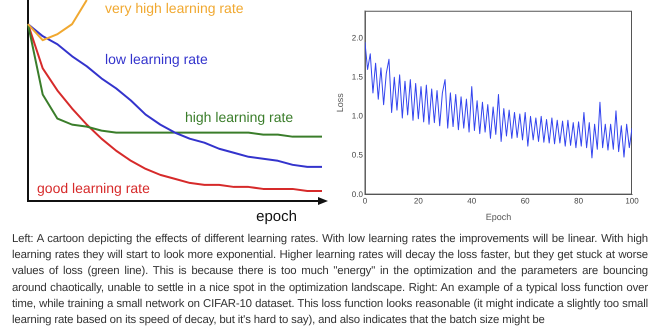  What do you see at coordinates (93, 188) in the screenshot?
I see `series-label: good learning rate` at bounding box center [93, 188].